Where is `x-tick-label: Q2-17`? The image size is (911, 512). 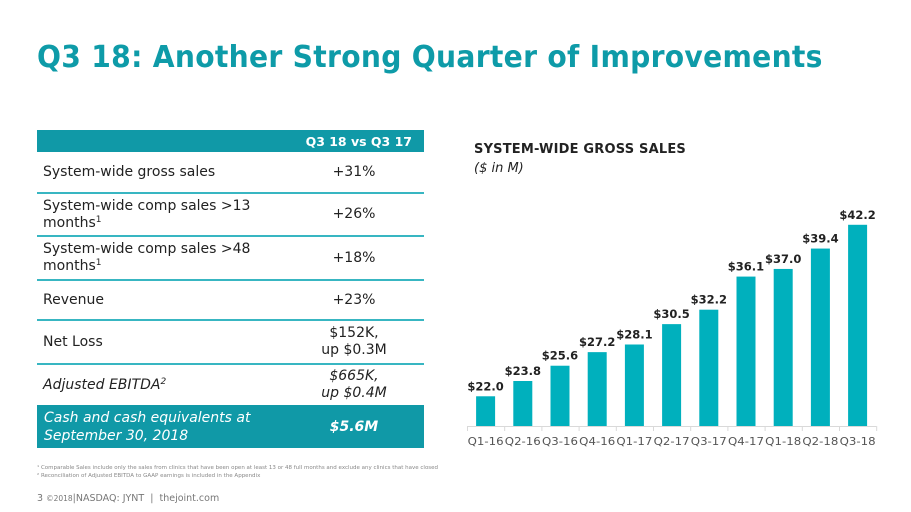
x-tick-label: Q2-17 is located at coordinates (672, 441).